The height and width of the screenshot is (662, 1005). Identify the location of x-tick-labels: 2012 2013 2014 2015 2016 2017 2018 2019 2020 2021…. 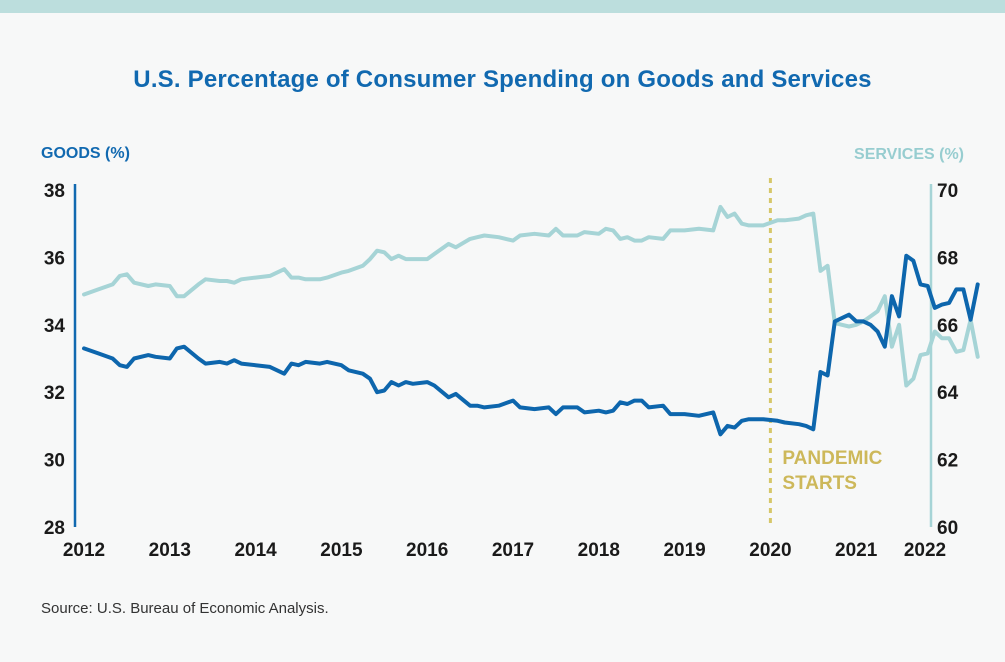
(504, 550).